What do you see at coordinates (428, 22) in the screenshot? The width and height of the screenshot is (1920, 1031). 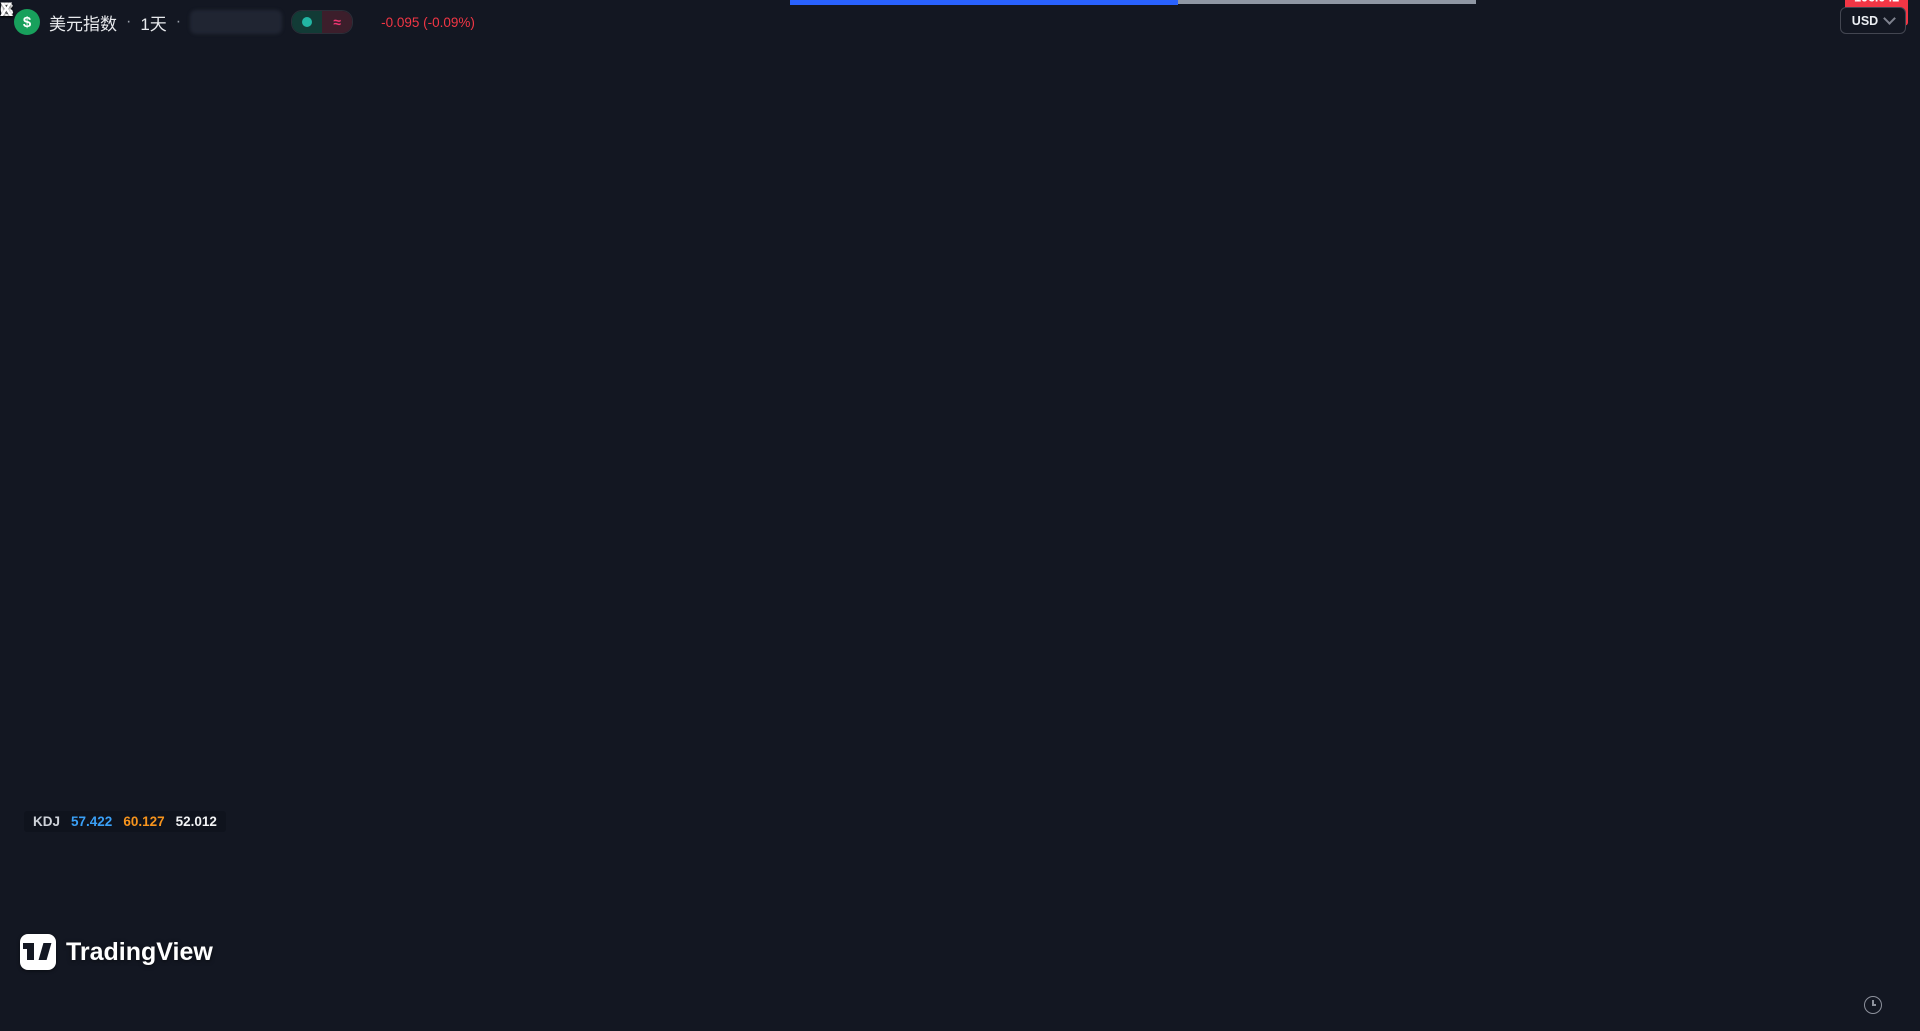 I see `price-change: -0.095 (-0.09%)` at bounding box center [428, 22].